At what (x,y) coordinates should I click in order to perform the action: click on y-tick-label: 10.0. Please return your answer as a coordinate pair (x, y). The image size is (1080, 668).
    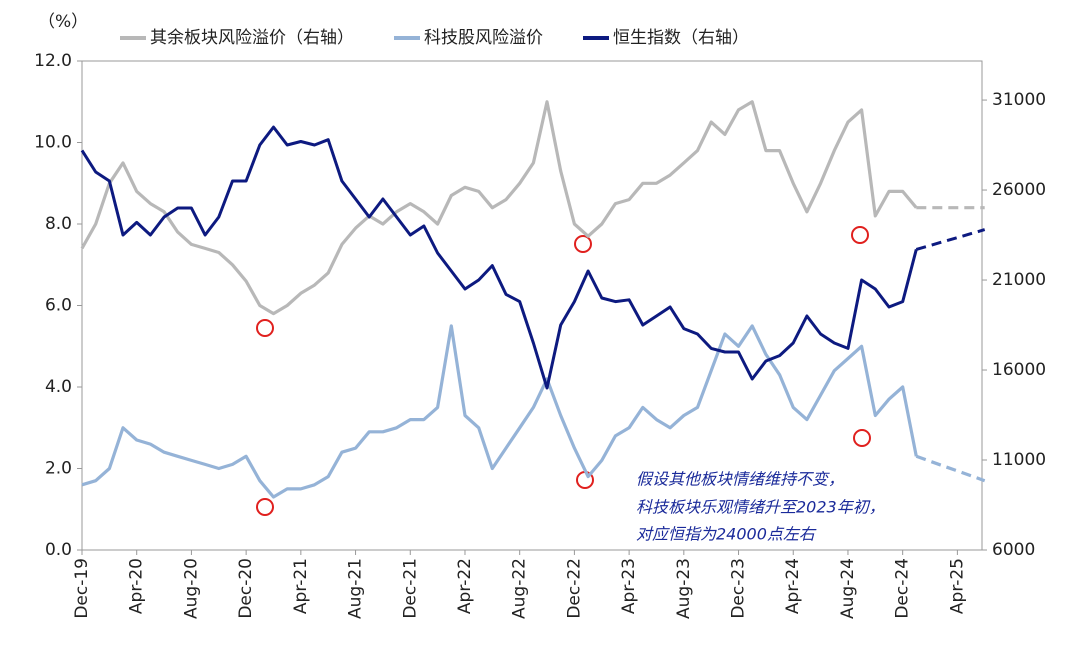
    Looking at the image, I should click on (53, 143).